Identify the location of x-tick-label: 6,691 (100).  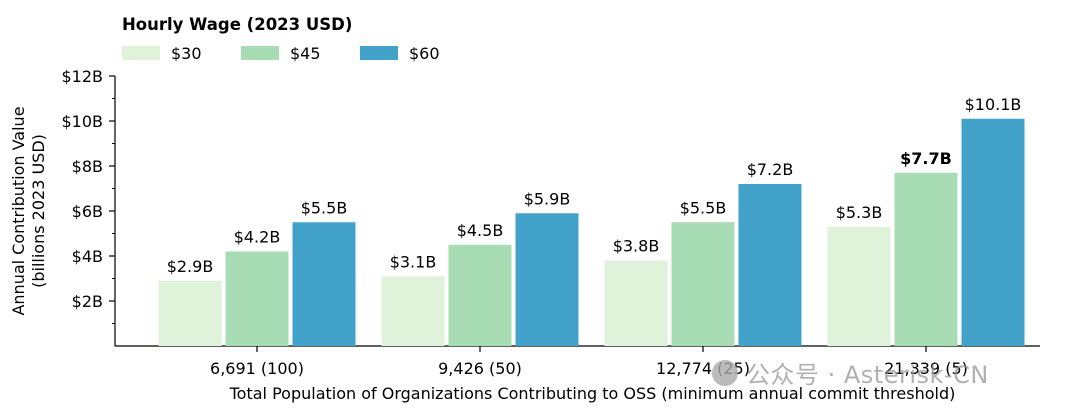
(257, 368).